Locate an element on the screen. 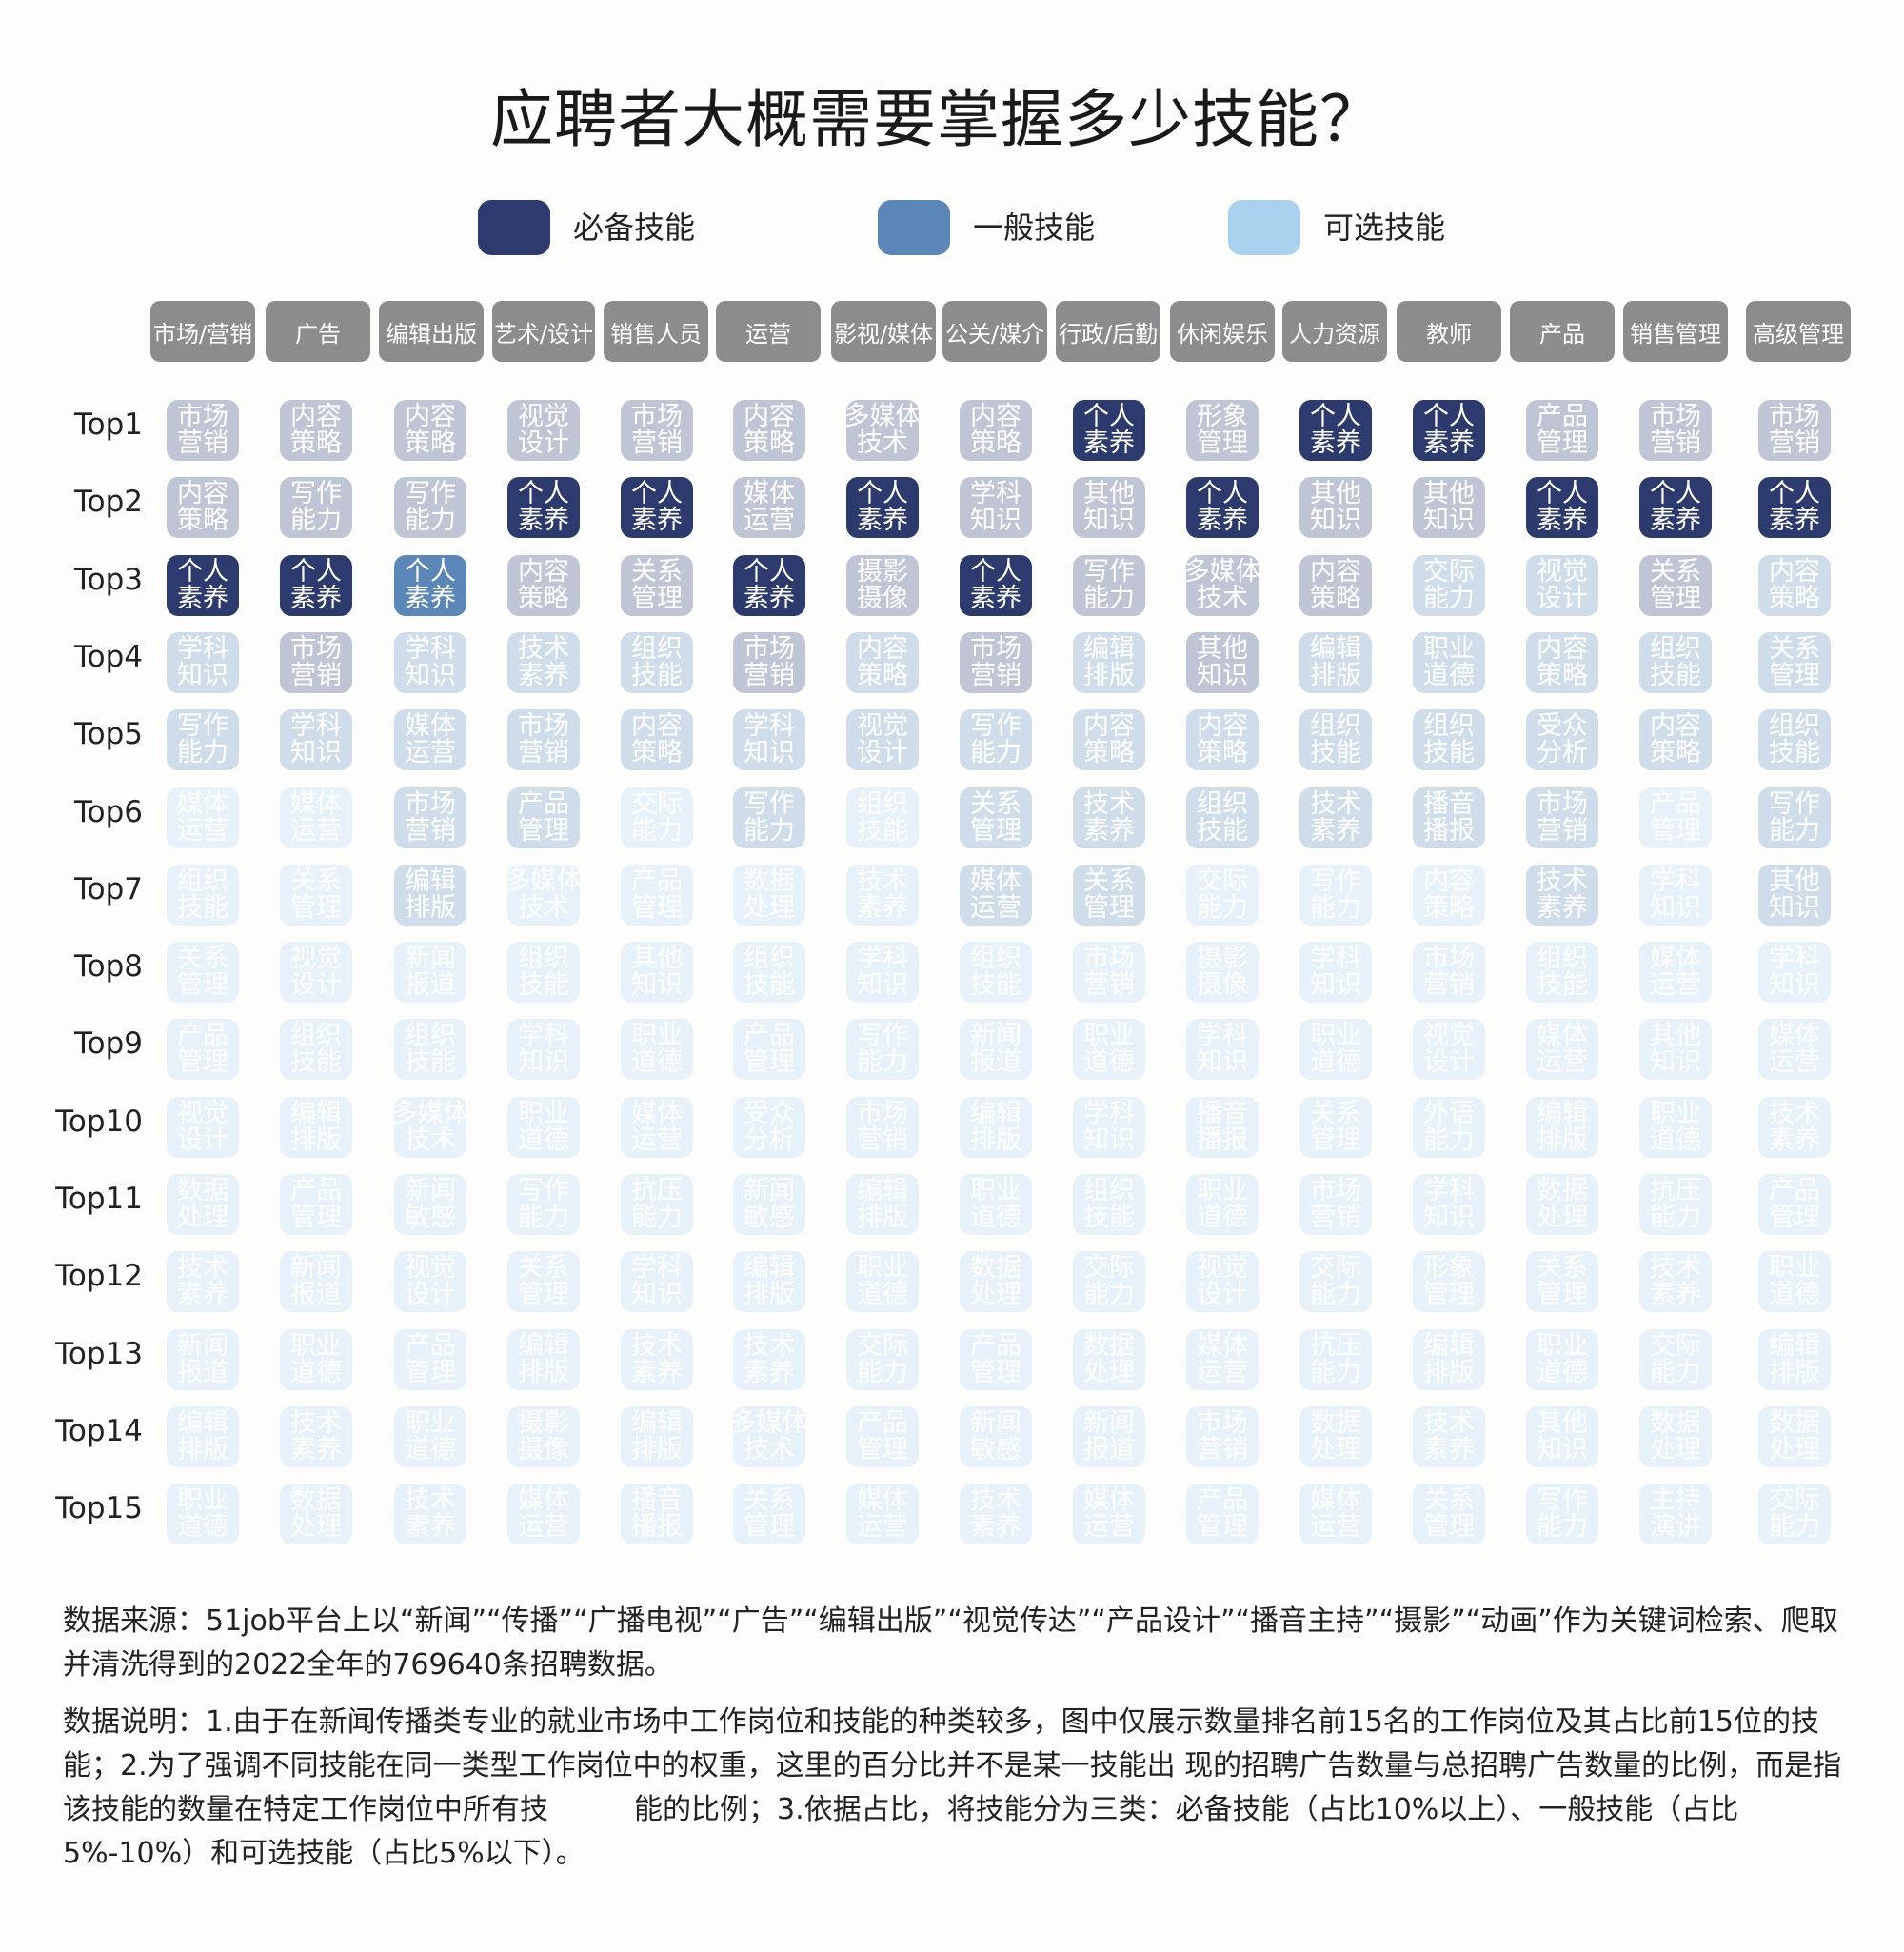 This screenshot has width=1904, height=1952. skill-text: 新闻 is located at coordinates (769, 1190).